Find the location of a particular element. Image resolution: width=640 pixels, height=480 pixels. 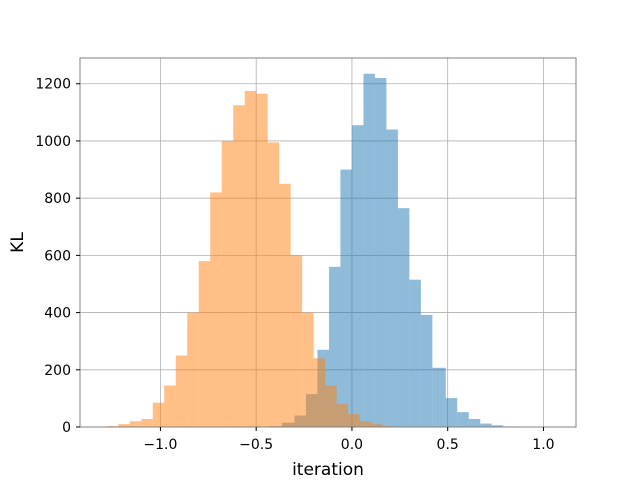

y-axis-title: KL is located at coordinates (18, 242).